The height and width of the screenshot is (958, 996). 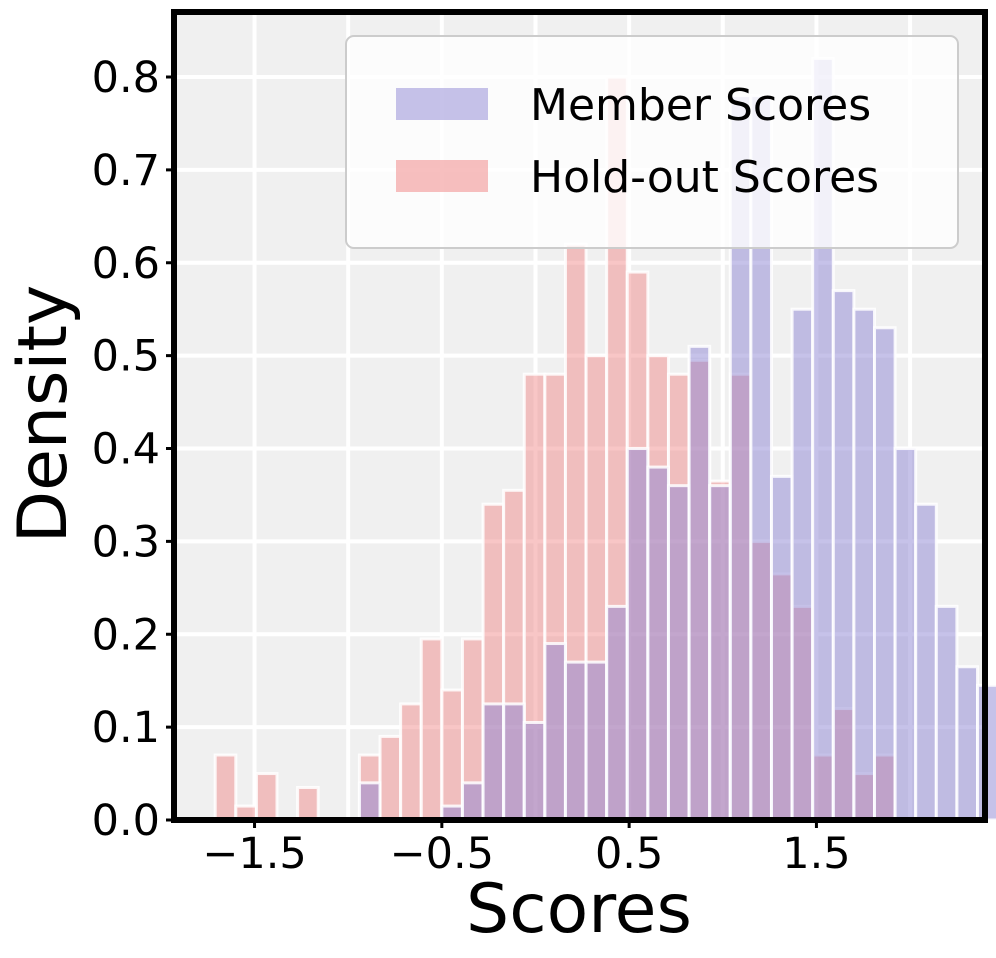 What do you see at coordinates (579, 909) in the screenshot?
I see `x-axis-title: Scores` at bounding box center [579, 909].